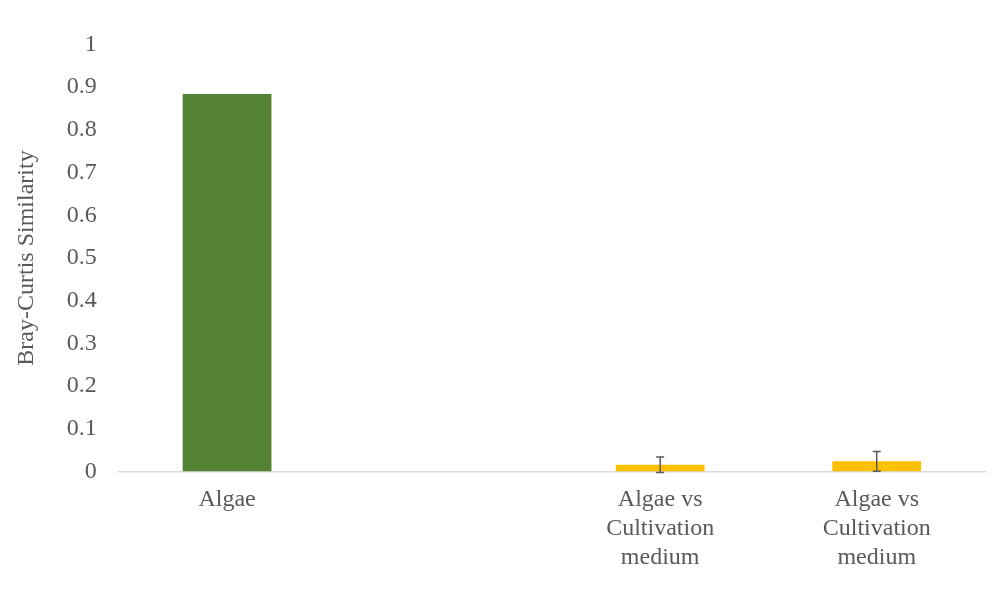 The image size is (1003, 594). Describe the element at coordinates (81, 256) in the screenshot. I see `y-tick-label: 0.5` at that location.